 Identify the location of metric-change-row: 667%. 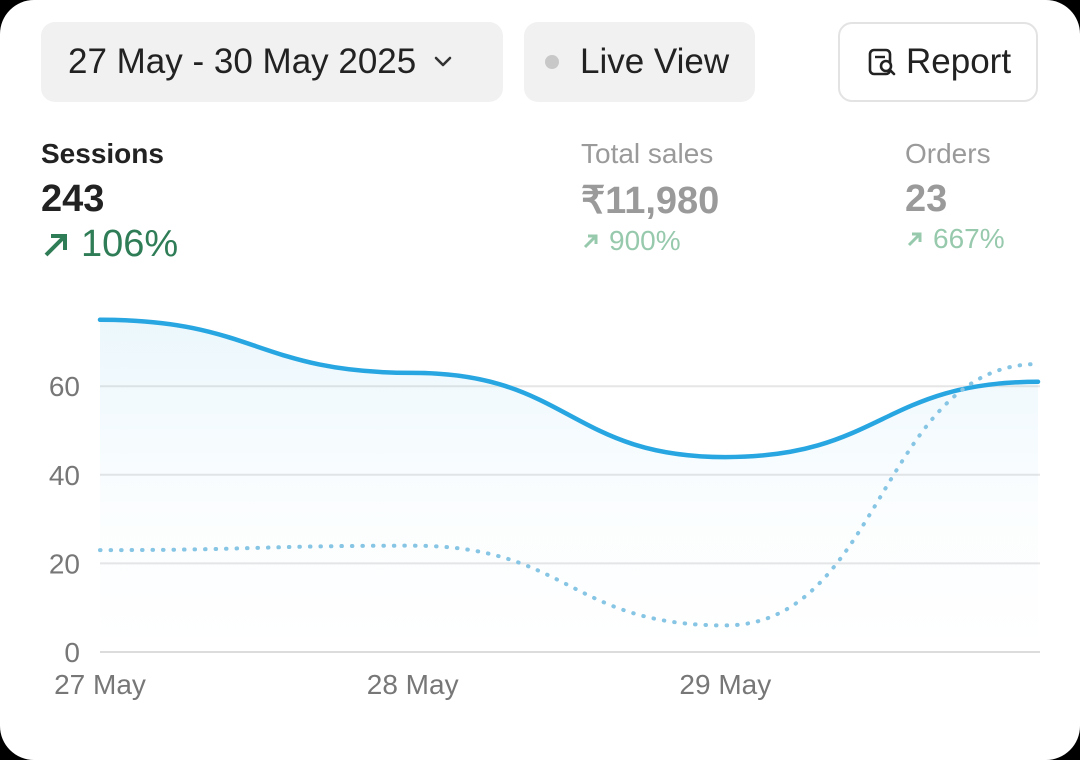
(955, 239).